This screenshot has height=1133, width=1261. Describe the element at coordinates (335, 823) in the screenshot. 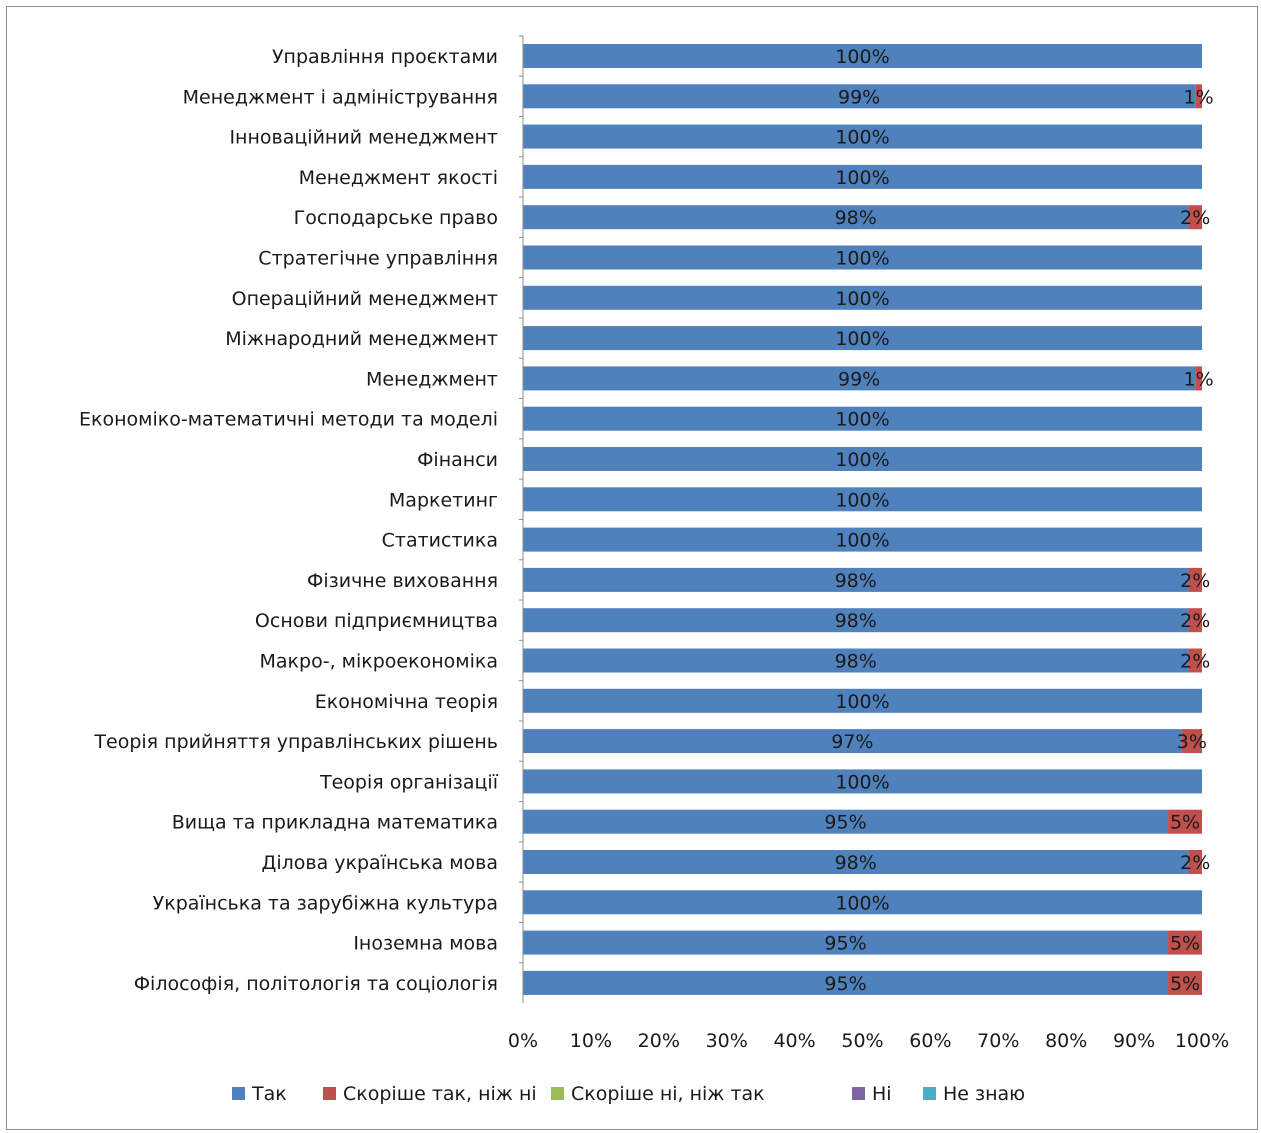

I see `category-label: Вища та прикладна математика` at that location.